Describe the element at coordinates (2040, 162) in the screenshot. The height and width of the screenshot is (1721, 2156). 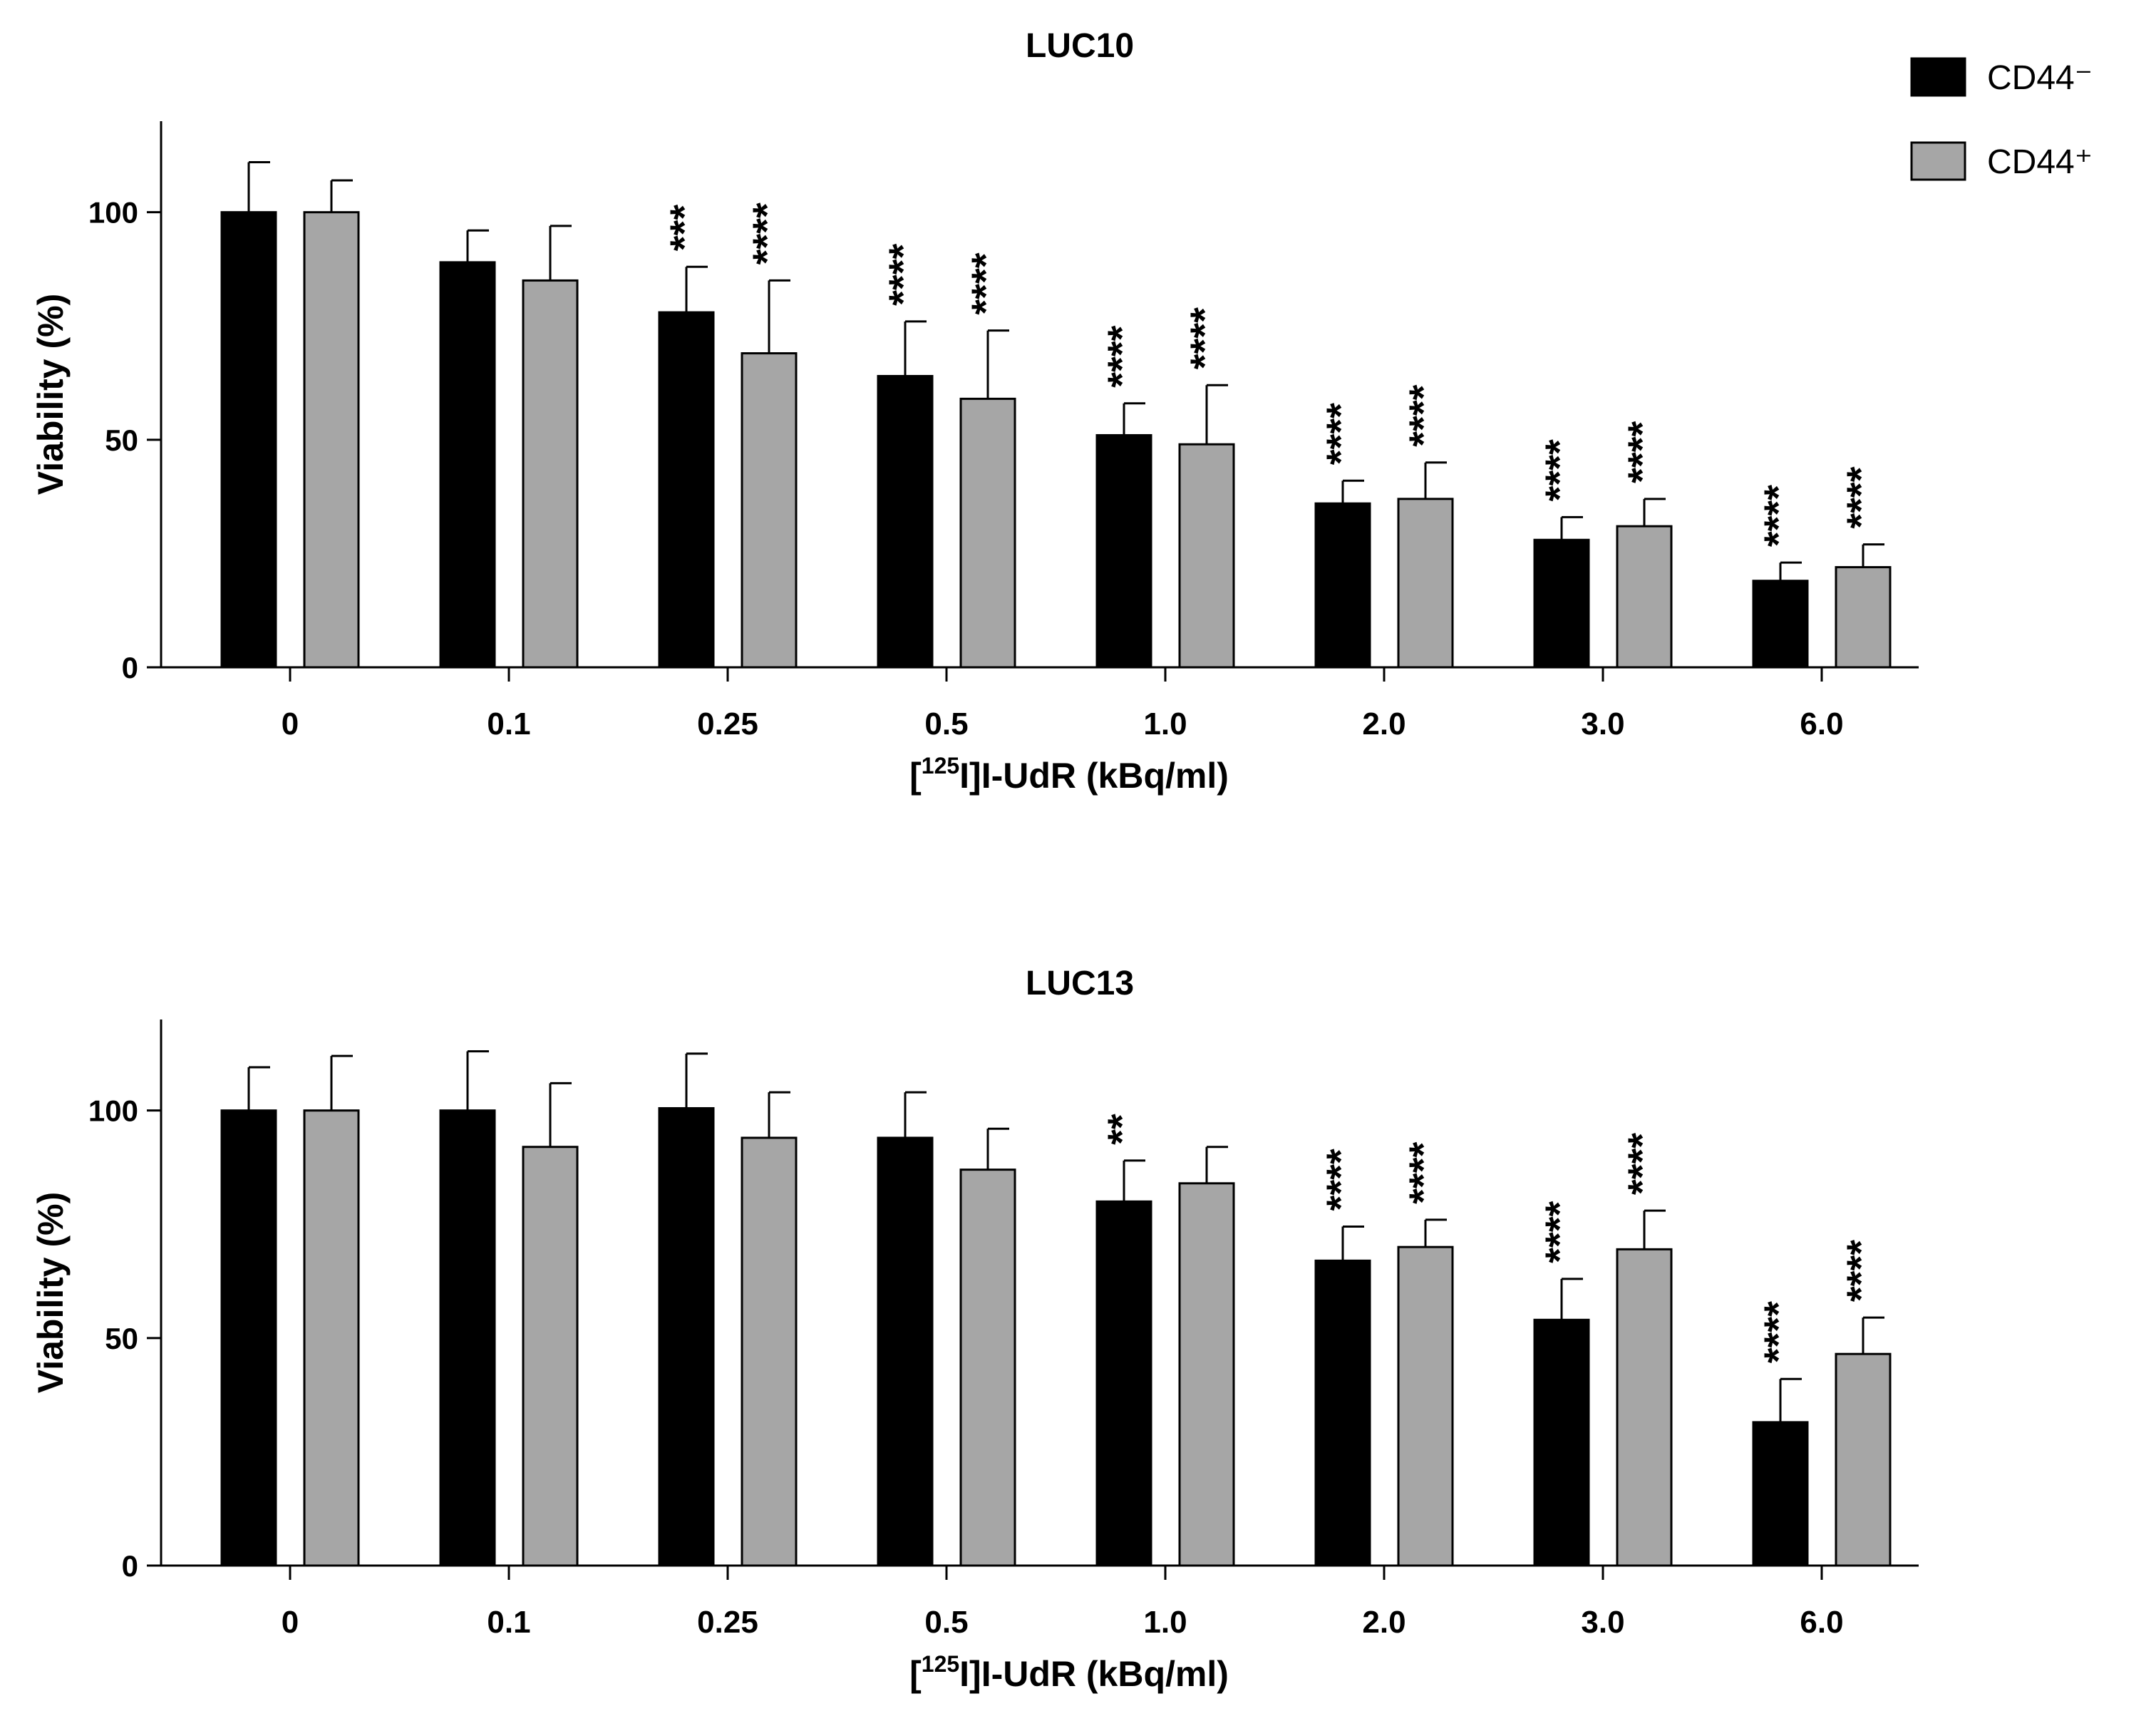
I see `legend-label: CD44⁺` at that location.